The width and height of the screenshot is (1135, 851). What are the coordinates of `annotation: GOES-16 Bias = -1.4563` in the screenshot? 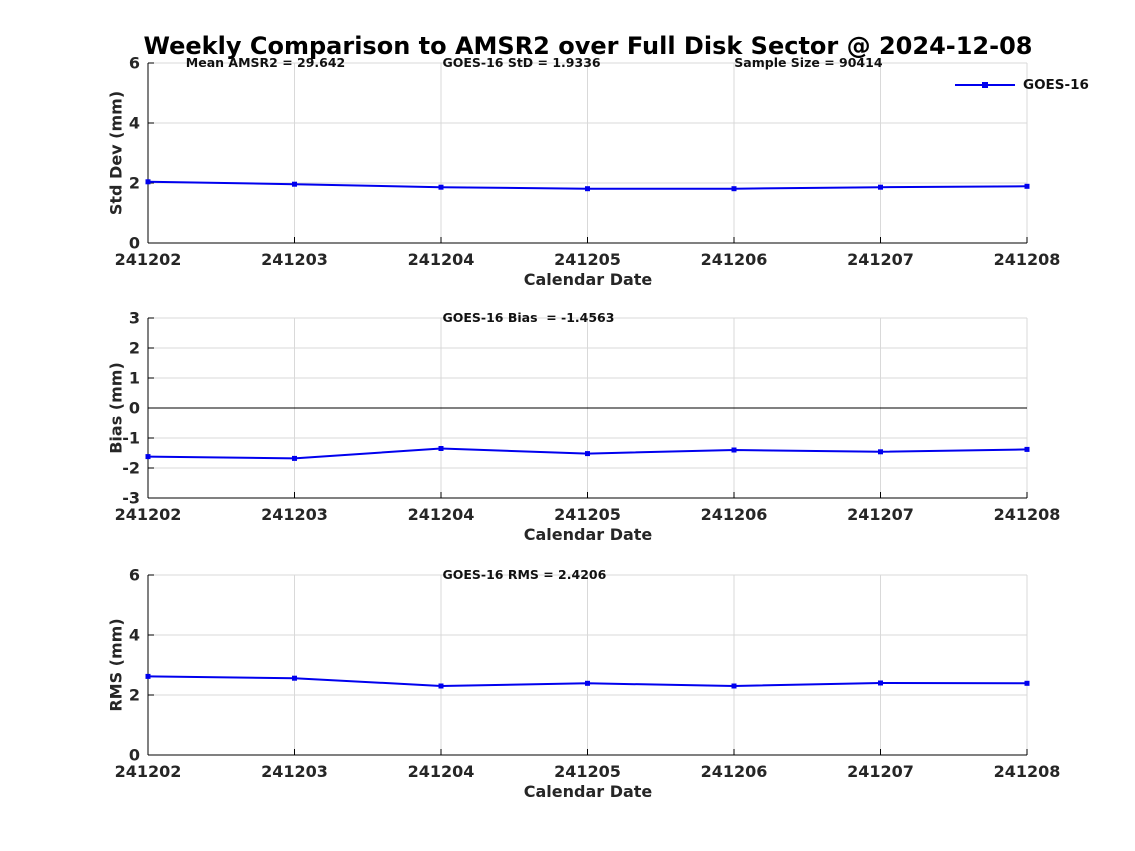 It's located at (528, 317).